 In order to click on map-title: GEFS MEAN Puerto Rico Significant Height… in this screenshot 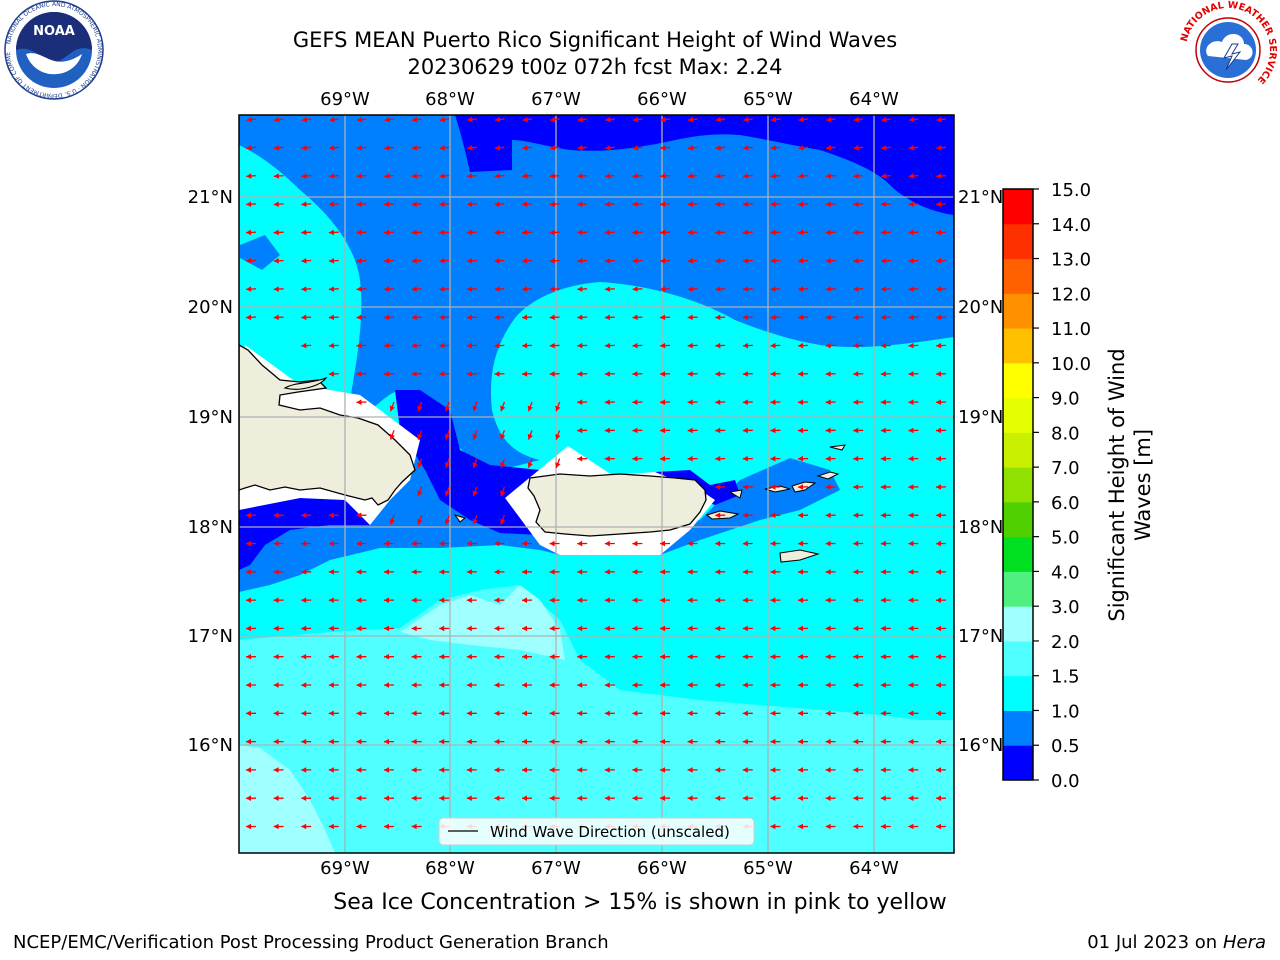, I will do `click(595, 40)`.